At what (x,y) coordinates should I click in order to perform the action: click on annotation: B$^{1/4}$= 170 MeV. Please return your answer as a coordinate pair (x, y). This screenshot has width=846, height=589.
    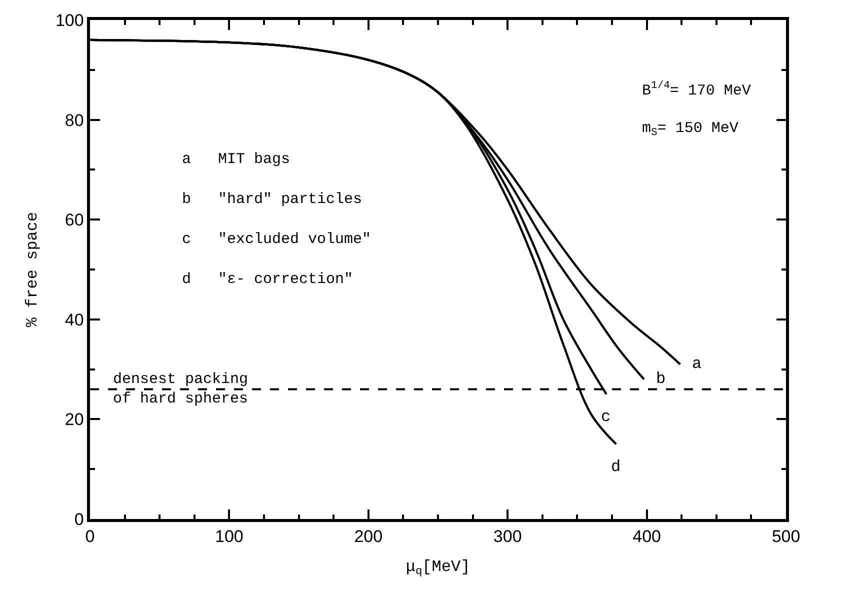
    Looking at the image, I should click on (696, 90).